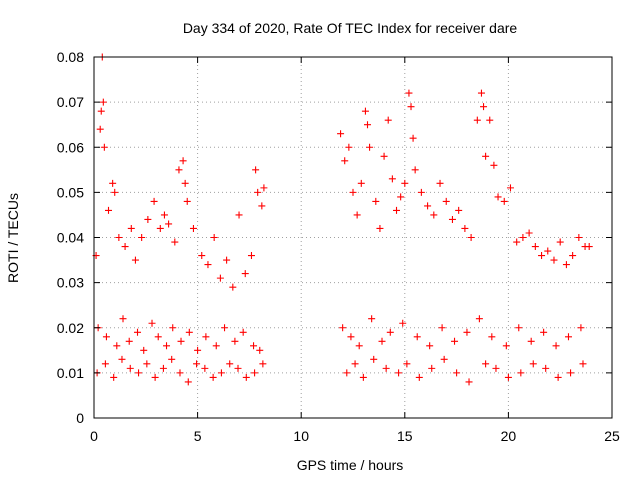 The image size is (640, 485). What do you see at coordinates (70, 192) in the screenshot?
I see `y-tick-label: 0.05` at bounding box center [70, 192].